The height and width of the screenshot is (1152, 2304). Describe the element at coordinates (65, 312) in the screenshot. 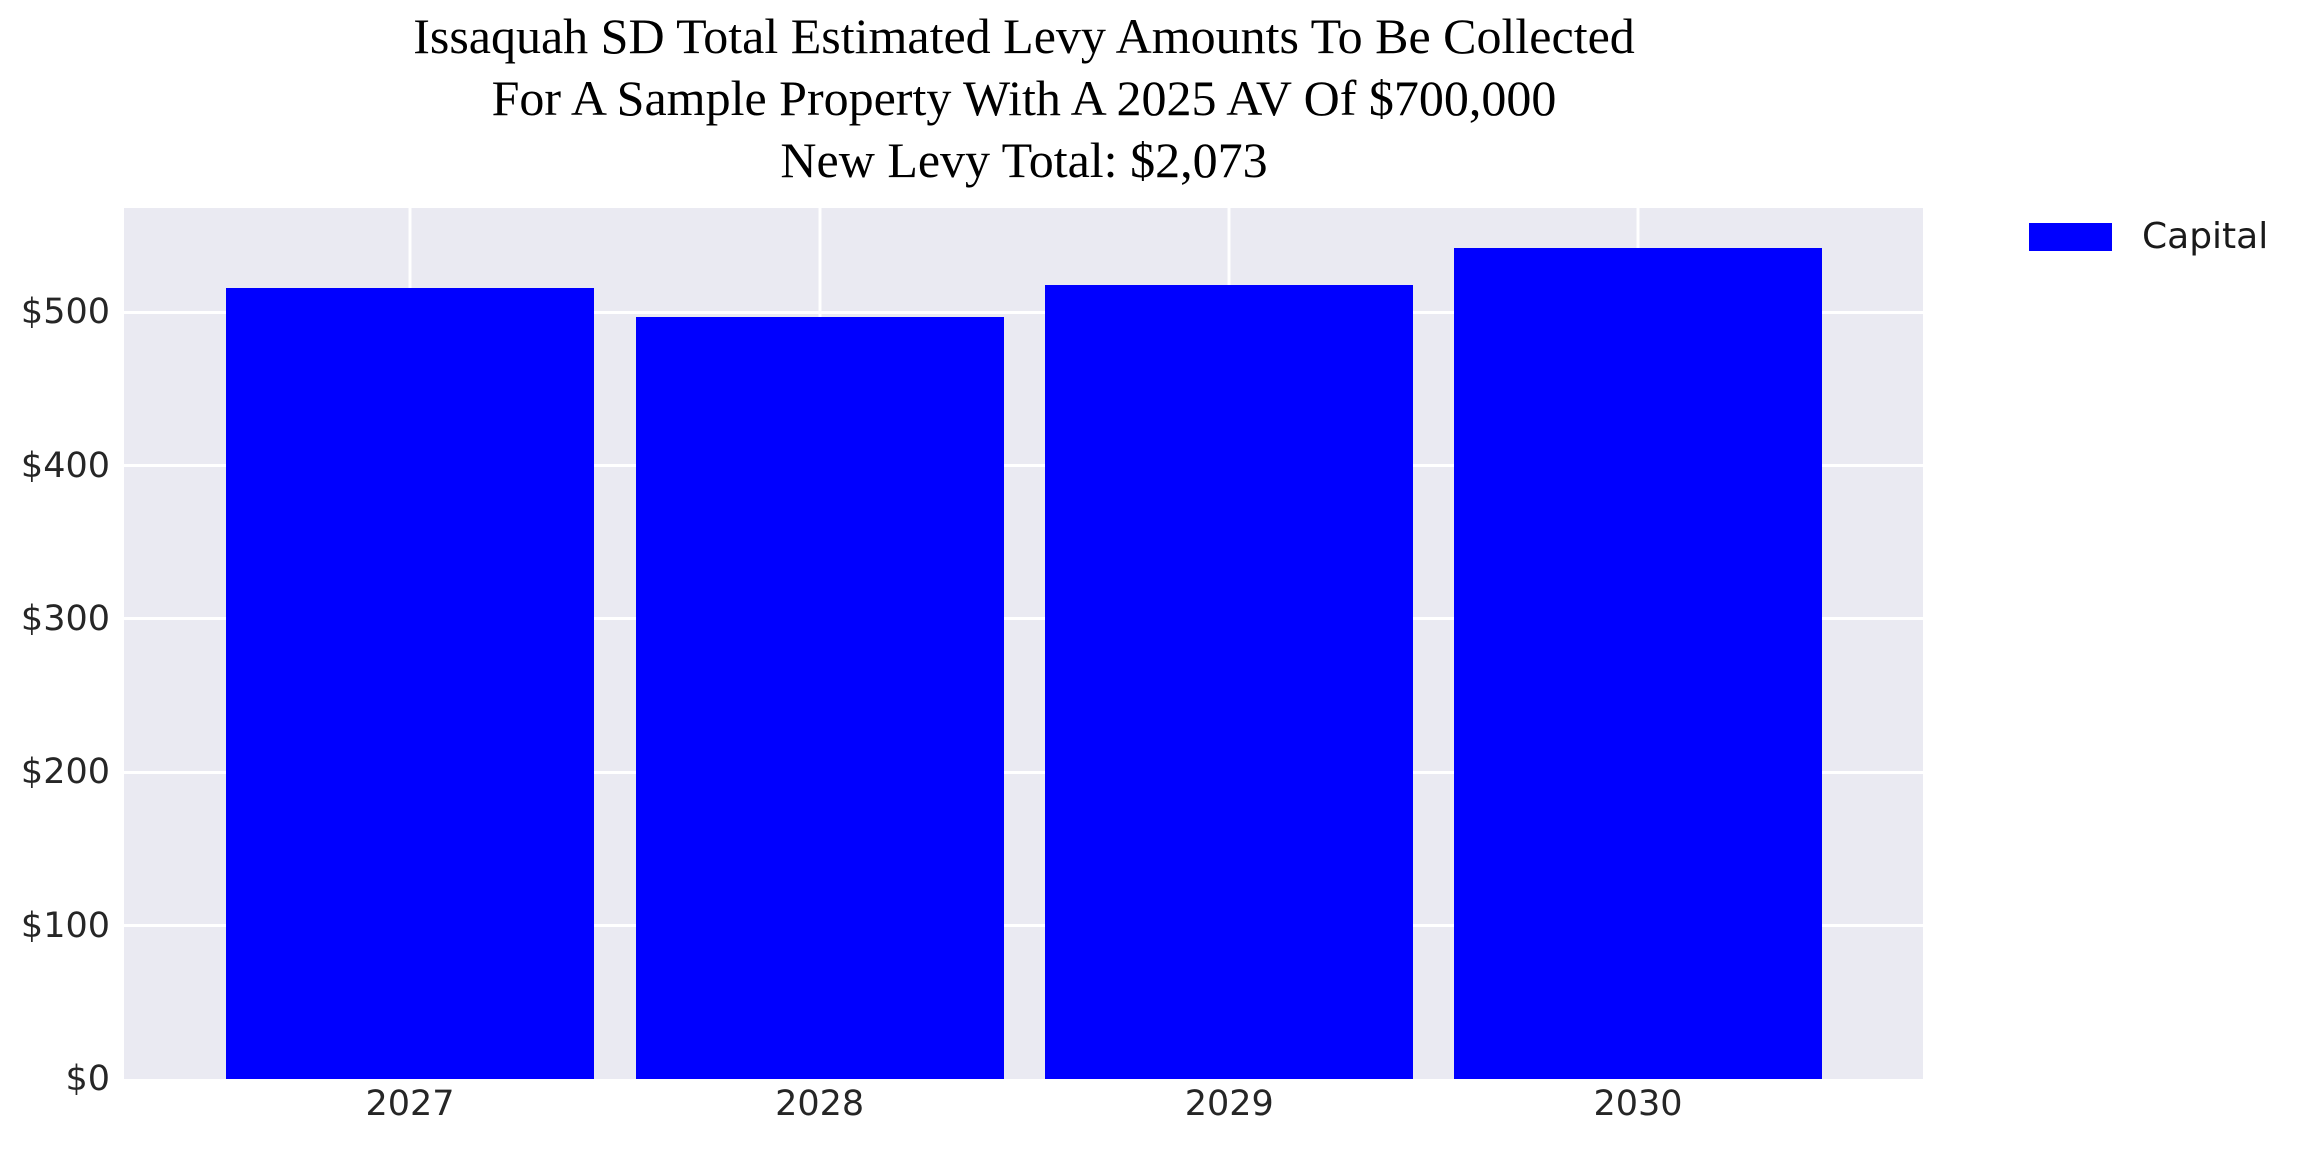

I see `y-tick-label-500: $500` at that location.